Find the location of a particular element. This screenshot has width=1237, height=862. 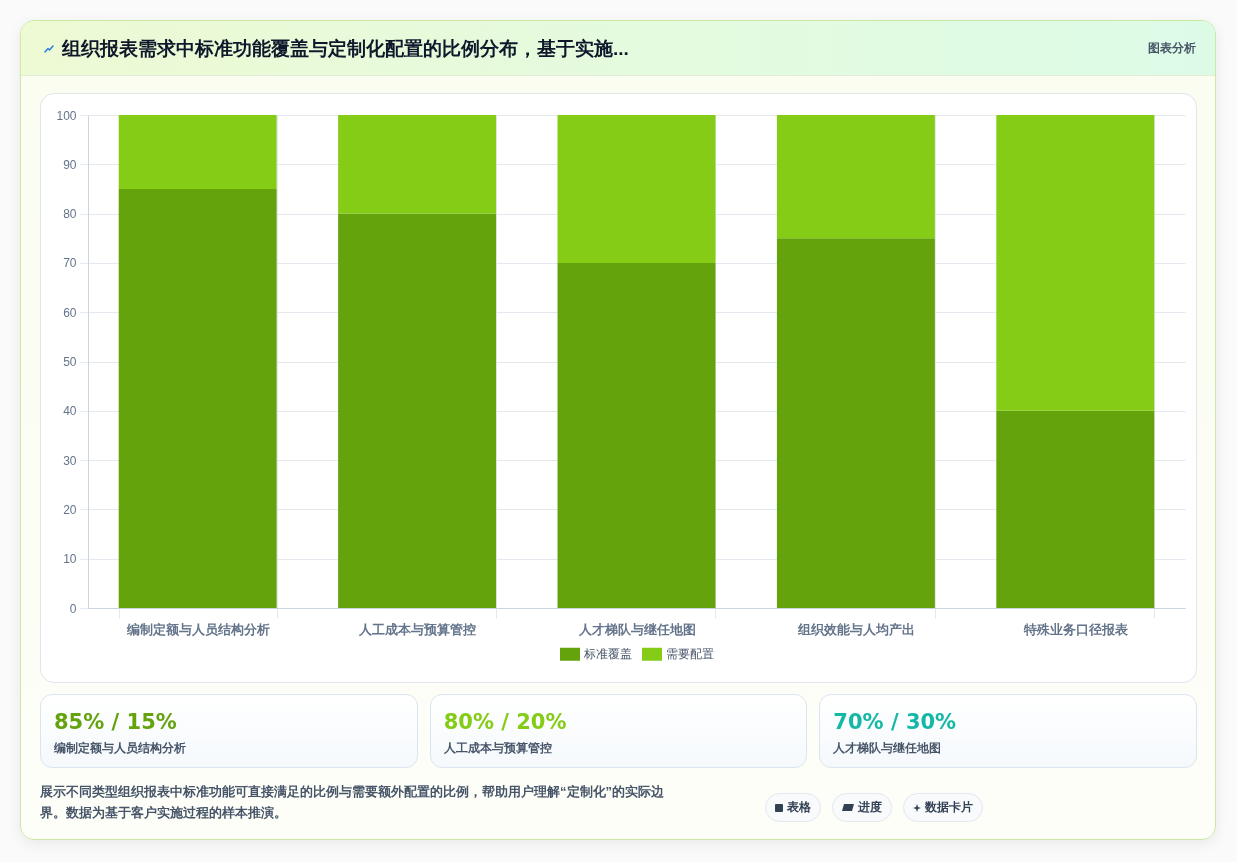

y-tick-label: 60 is located at coordinates (70, 312).